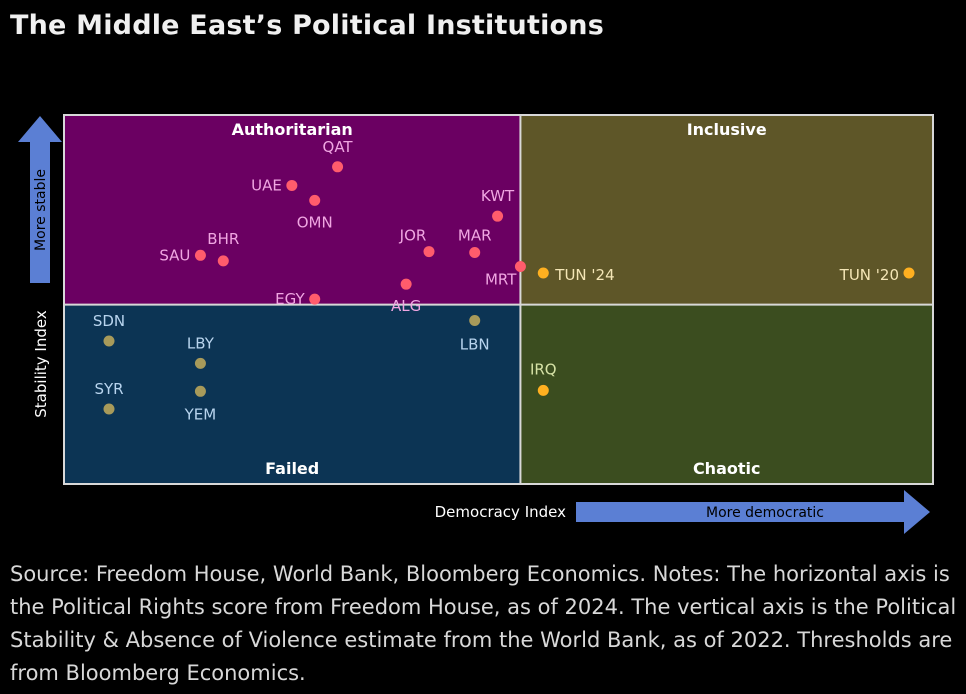 The height and width of the screenshot is (694, 966). I want to click on point-omn, so click(315, 200).